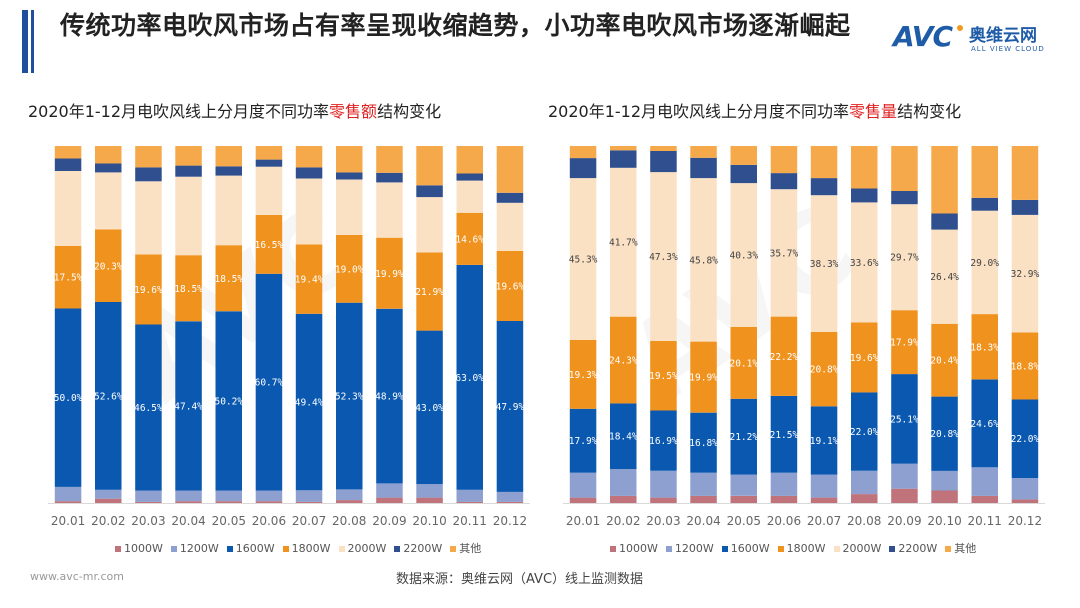 The width and height of the screenshot is (1080, 608). Describe the element at coordinates (510, 407) in the screenshot. I see `data-label: 47.9%` at that location.